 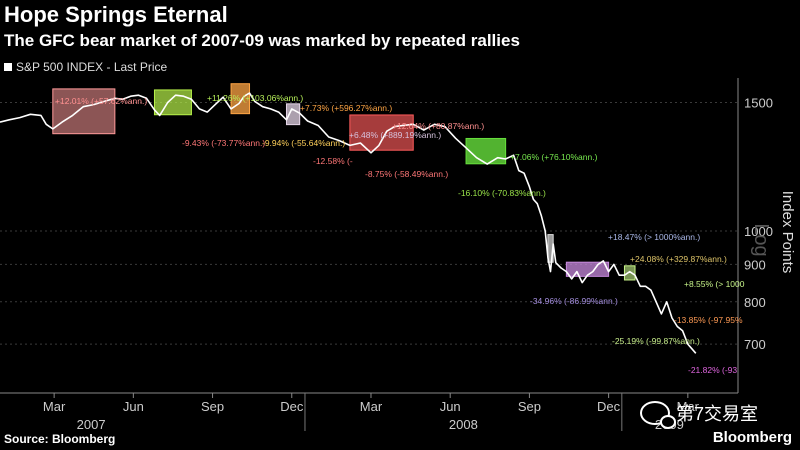 What do you see at coordinates (574, 301) in the screenshot?
I see `drop-annotation-6: -34.96% (-86.99%ann.)` at bounding box center [574, 301].